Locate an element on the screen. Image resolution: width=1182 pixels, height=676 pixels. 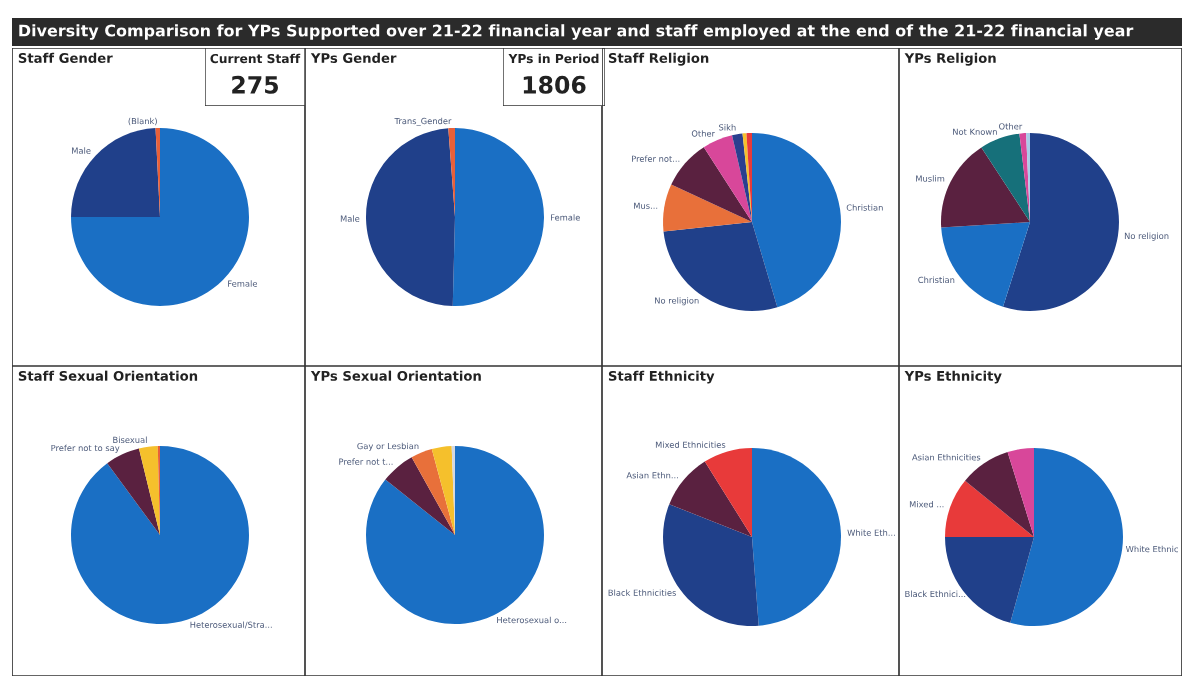
text: 275 is located at coordinates (255, 84).